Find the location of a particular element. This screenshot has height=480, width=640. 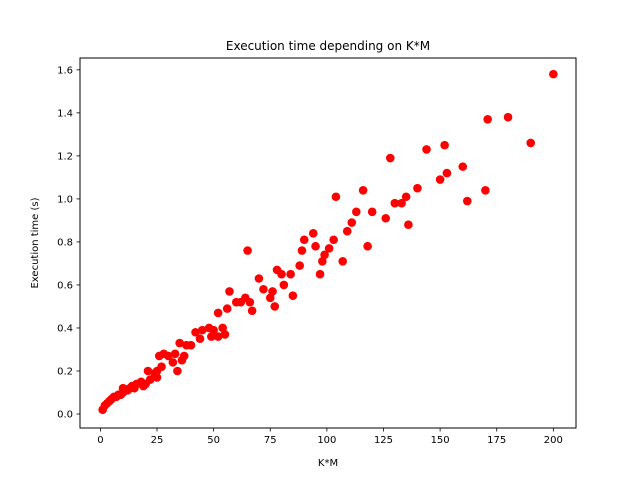

y-tick-label: 0.6 is located at coordinates (65, 285).